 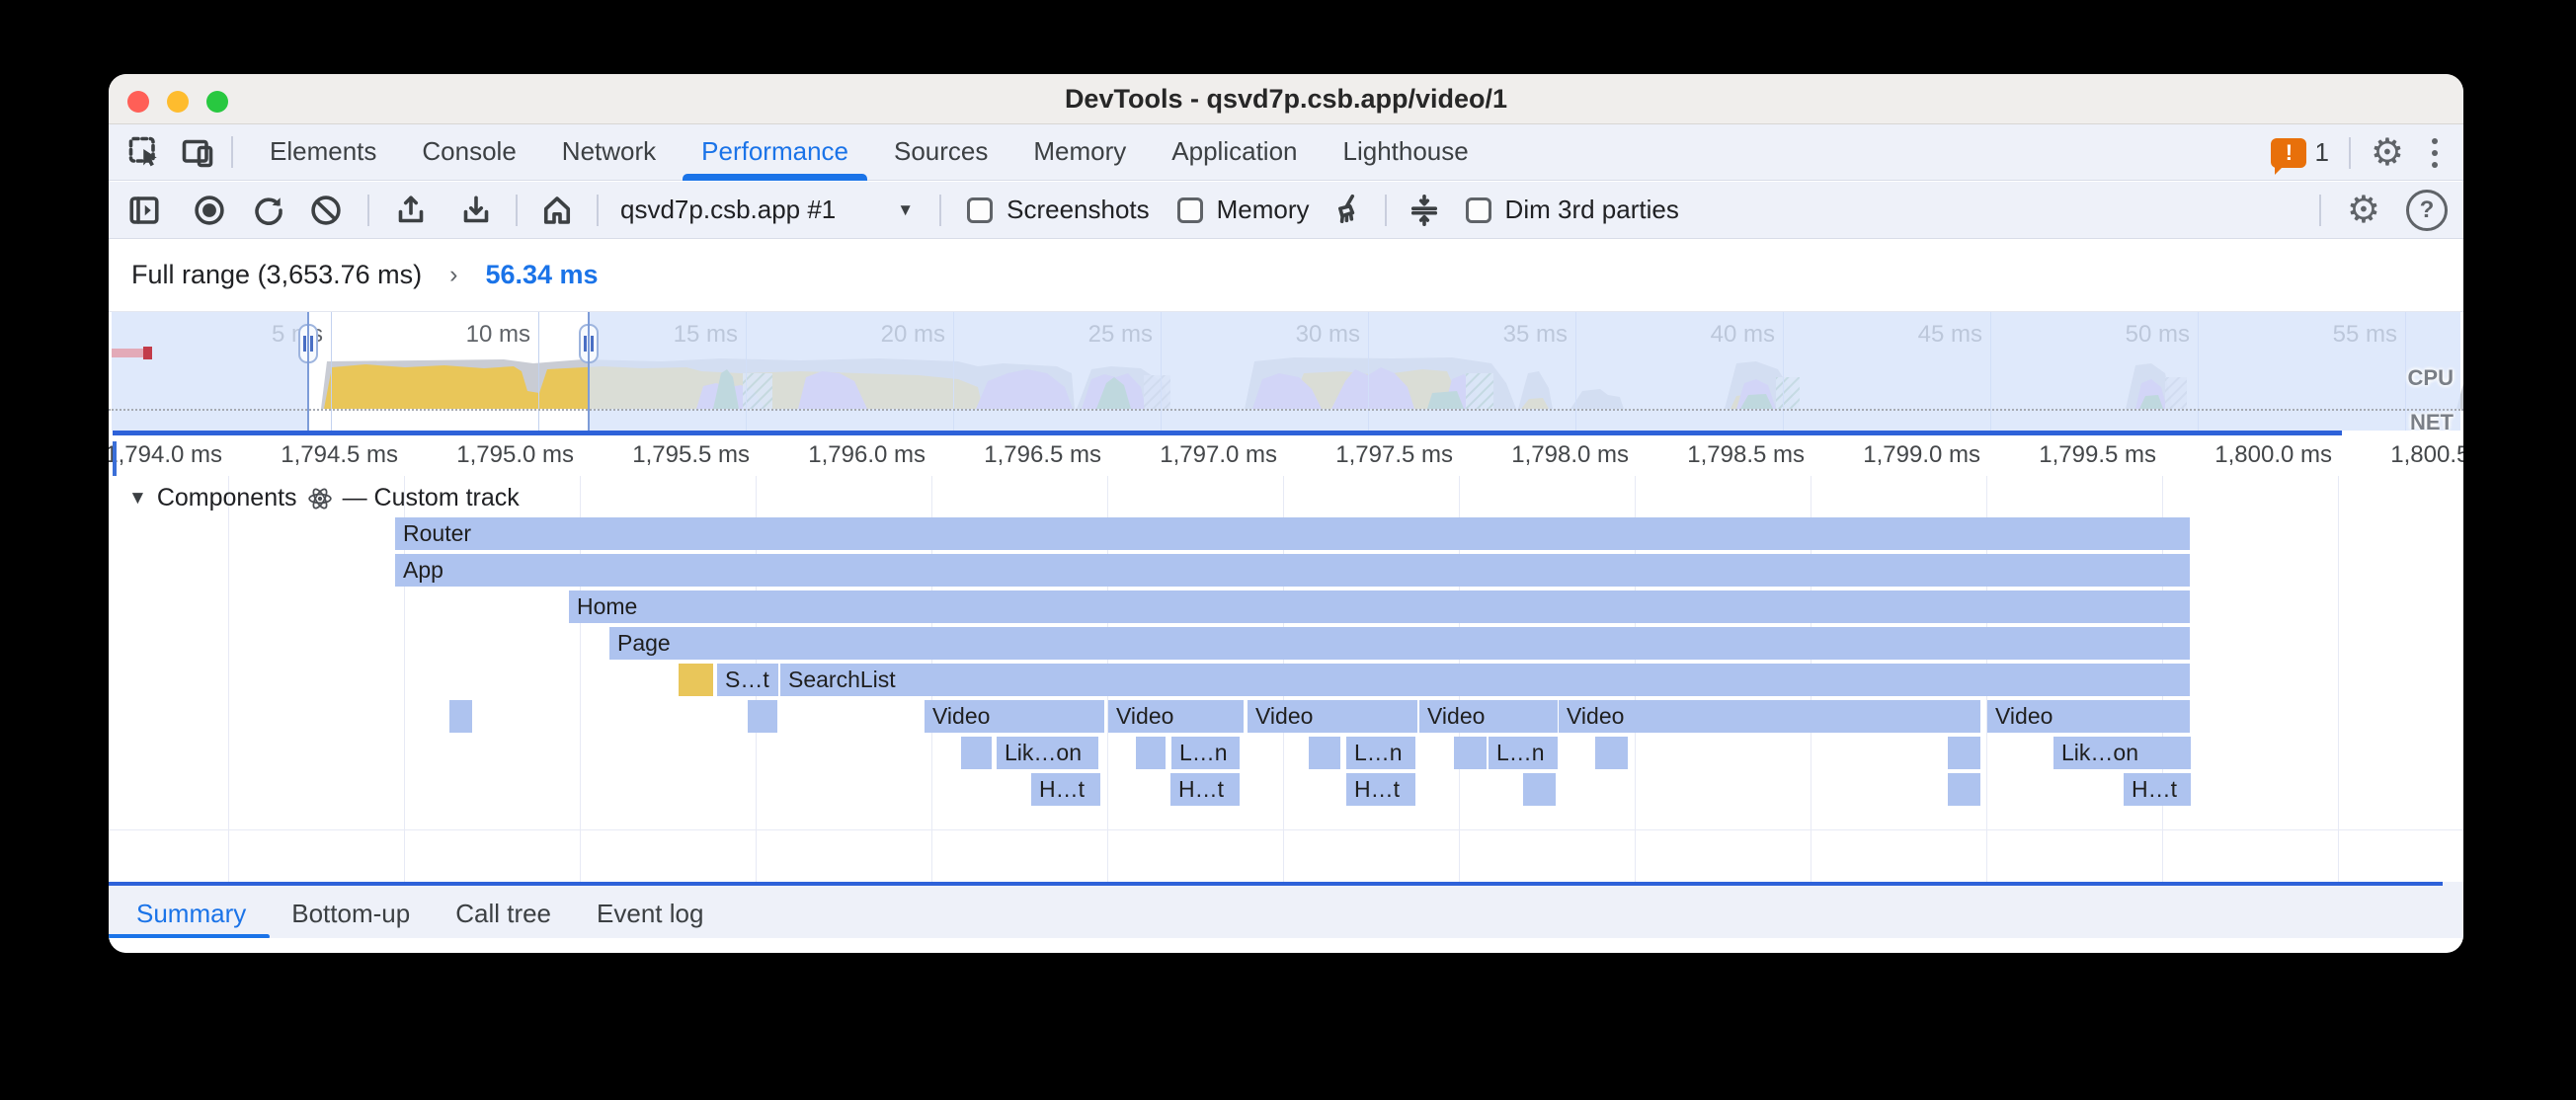 I want to click on upload-profile-icon, so click(x=411, y=210).